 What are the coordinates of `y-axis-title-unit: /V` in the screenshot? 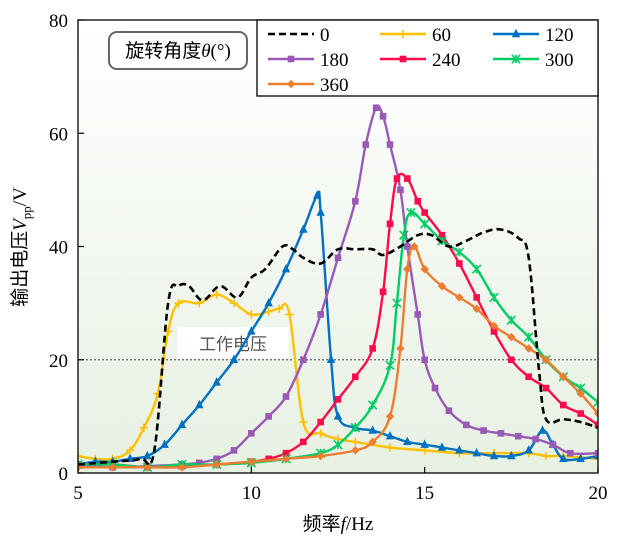 It's located at (20, 196).